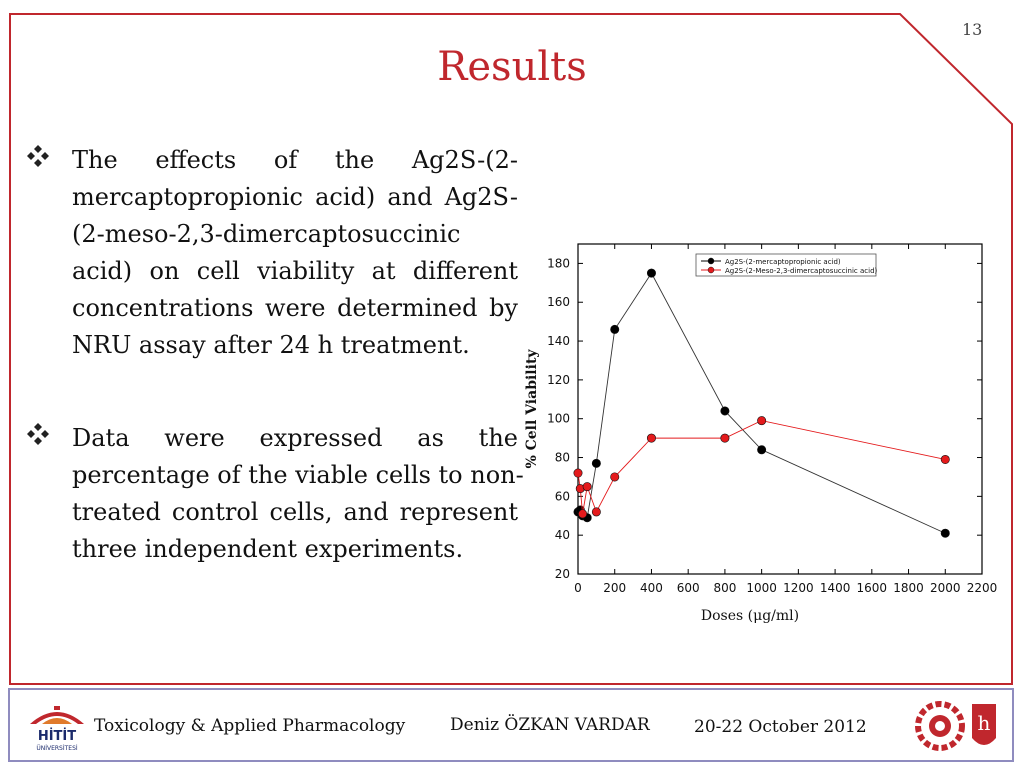 This screenshot has height=768, width=1024. I want to click on x-tick-label: 200, so click(614, 588).